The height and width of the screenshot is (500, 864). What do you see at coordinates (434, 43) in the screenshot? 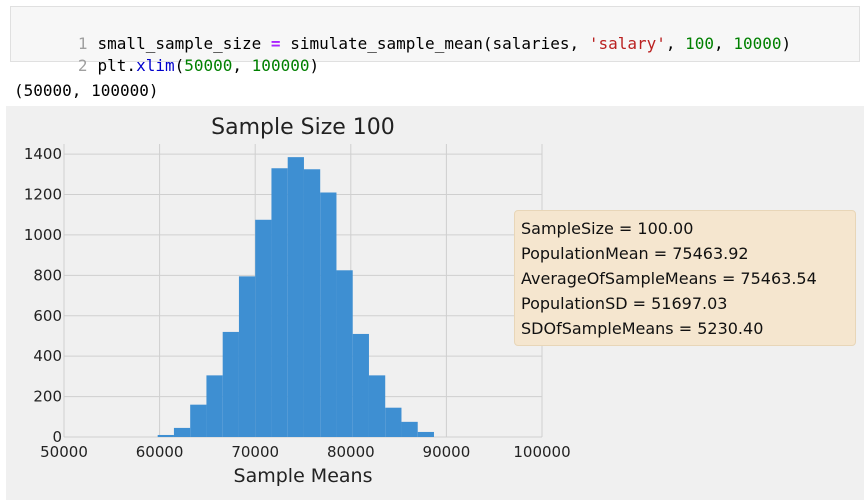
I see `code-token: simulate_sample_mean(salaries,` at bounding box center [434, 43].